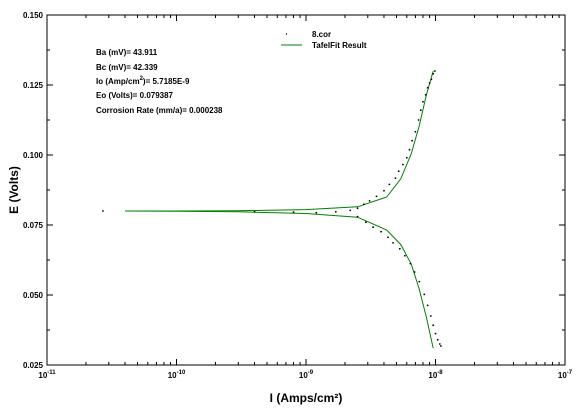 Image resolution: width=588 pixels, height=409 pixels. Describe the element at coordinates (339, 45) in the screenshot. I see `legend-label-tafelfit: TafelFit Result` at that location.